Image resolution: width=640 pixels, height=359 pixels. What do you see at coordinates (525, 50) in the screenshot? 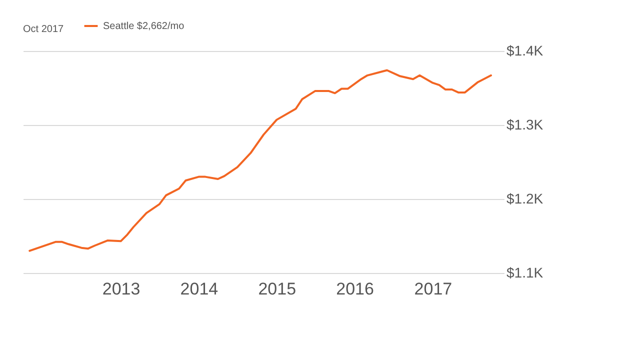
I see `y-tick-label: $1.4K` at bounding box center [525, 50].